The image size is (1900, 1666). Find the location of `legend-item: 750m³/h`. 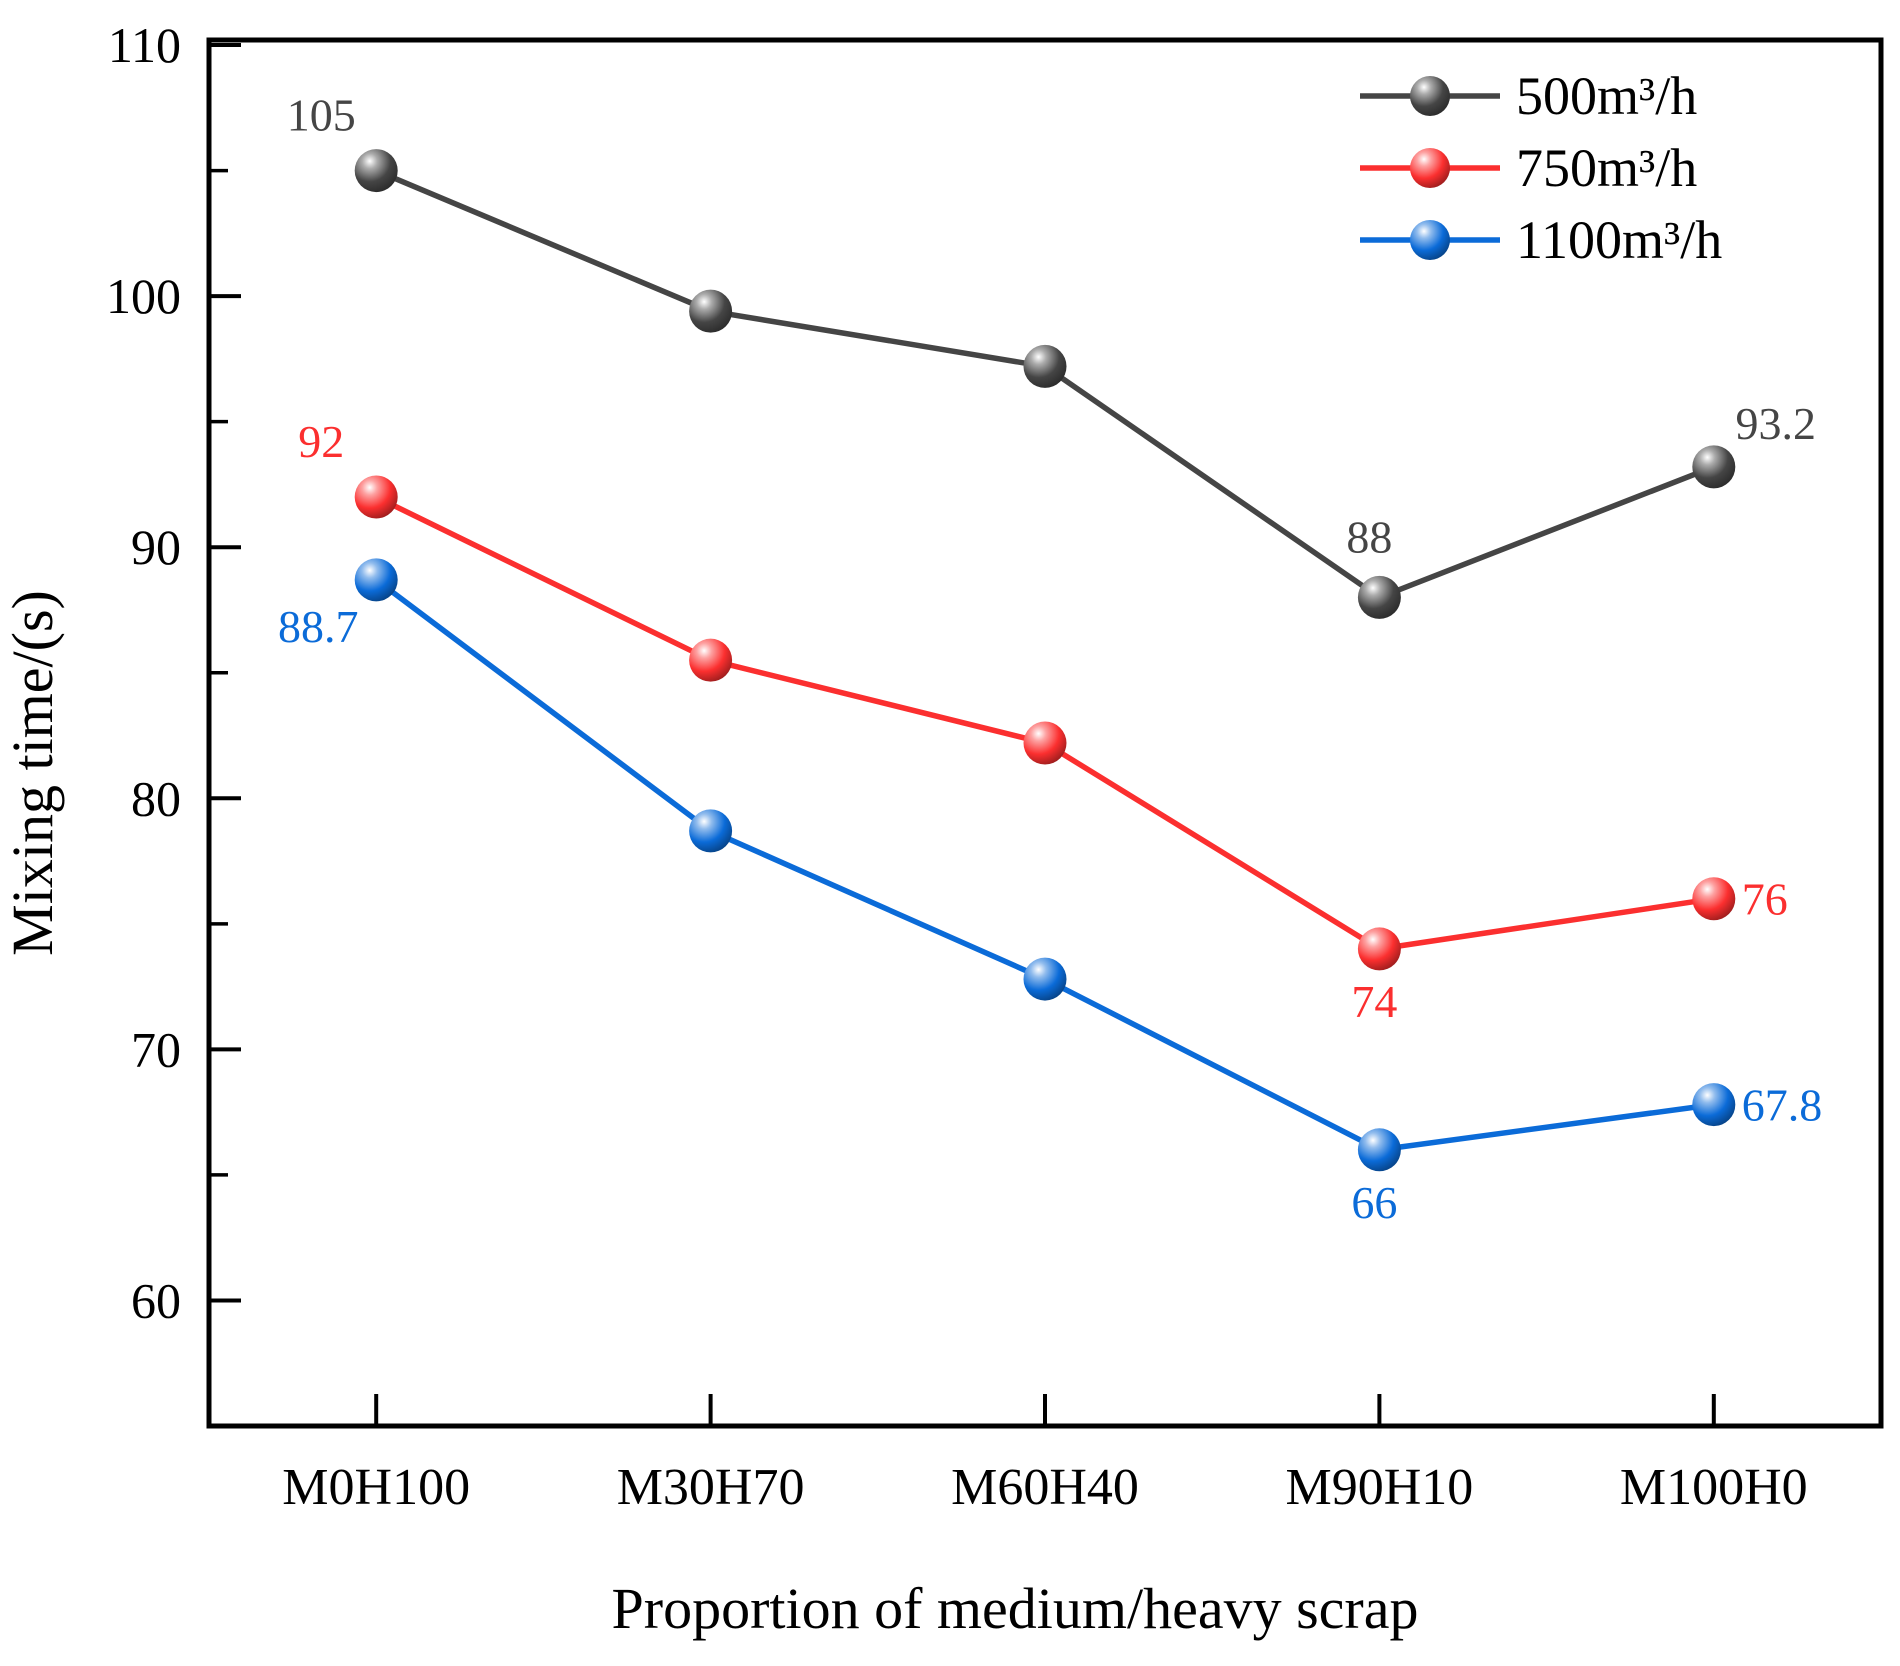

legend-item: 750m³/h is located at coordinates (1528, 168).